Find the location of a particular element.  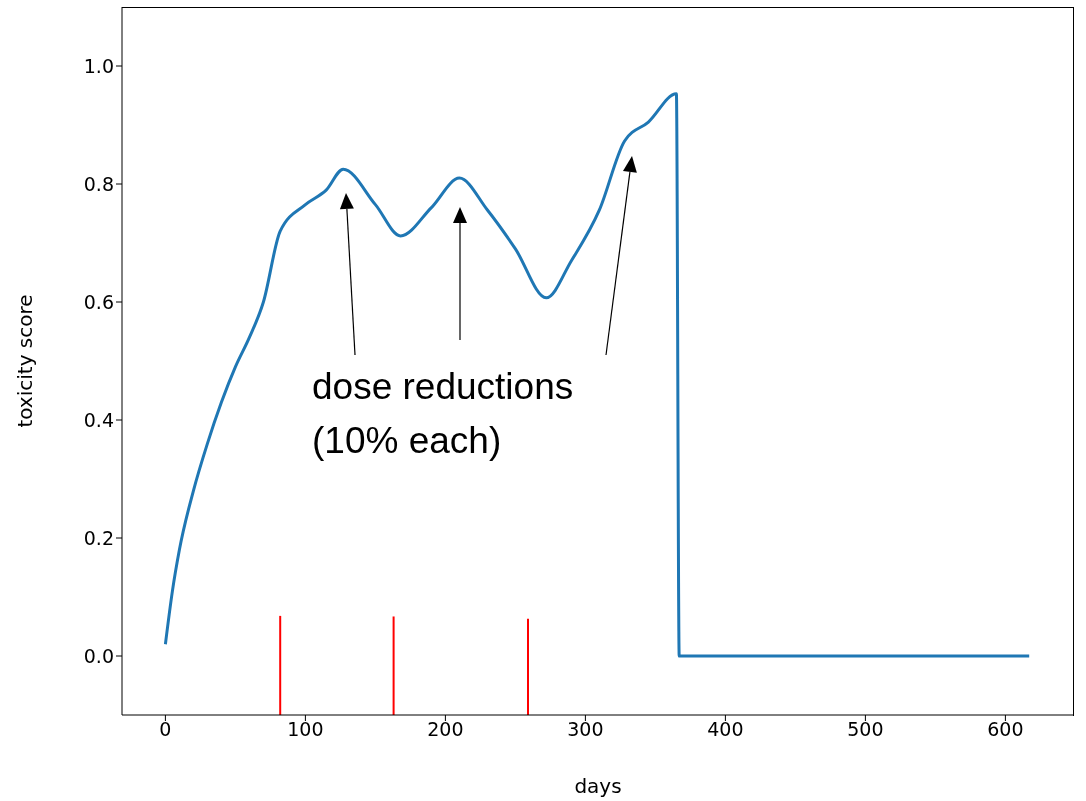

x-axis-title: days is located at coordinates (598, 786).